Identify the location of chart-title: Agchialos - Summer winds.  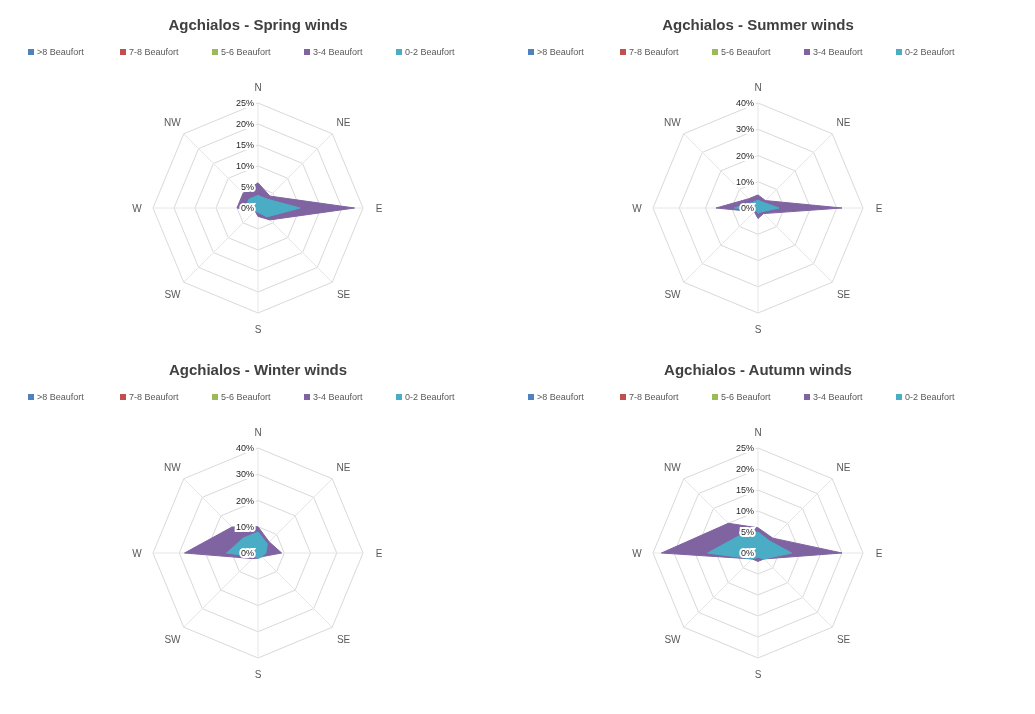
(758, 24).